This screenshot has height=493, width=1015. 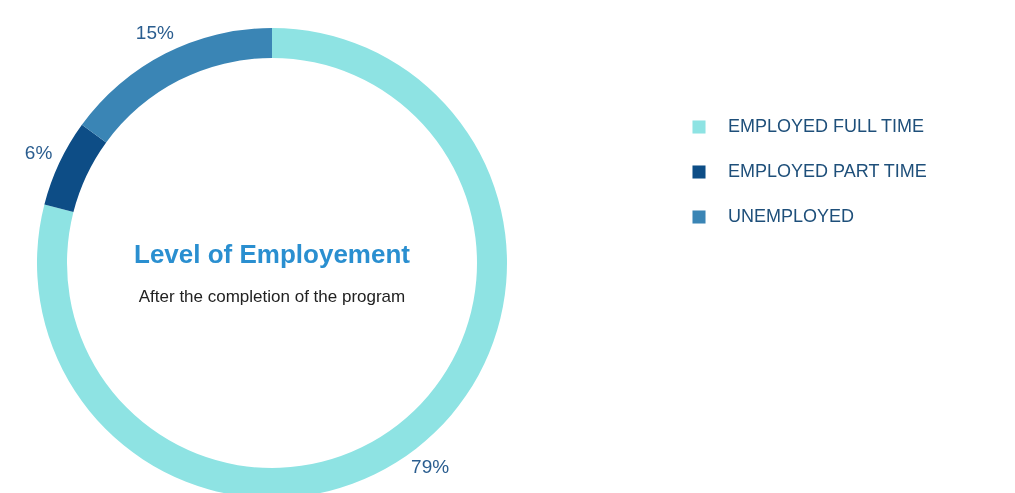 I want to click on data-label: 79%, so click(x=430, y=466).